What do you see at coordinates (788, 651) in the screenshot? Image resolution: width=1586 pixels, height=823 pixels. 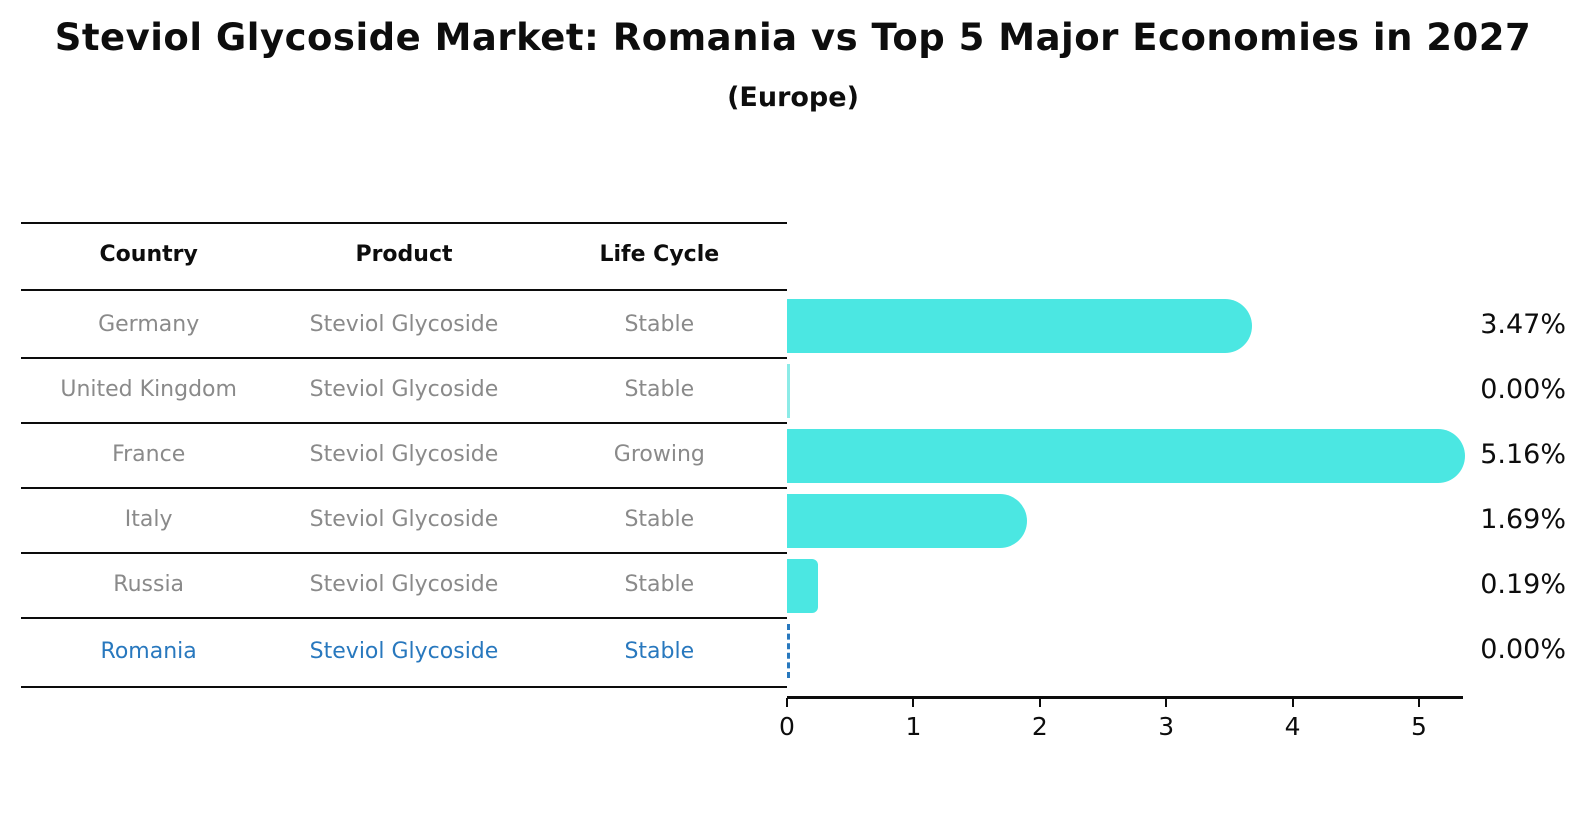 I see `romania-zero-dashed-line` at bounding box center [788, 651].